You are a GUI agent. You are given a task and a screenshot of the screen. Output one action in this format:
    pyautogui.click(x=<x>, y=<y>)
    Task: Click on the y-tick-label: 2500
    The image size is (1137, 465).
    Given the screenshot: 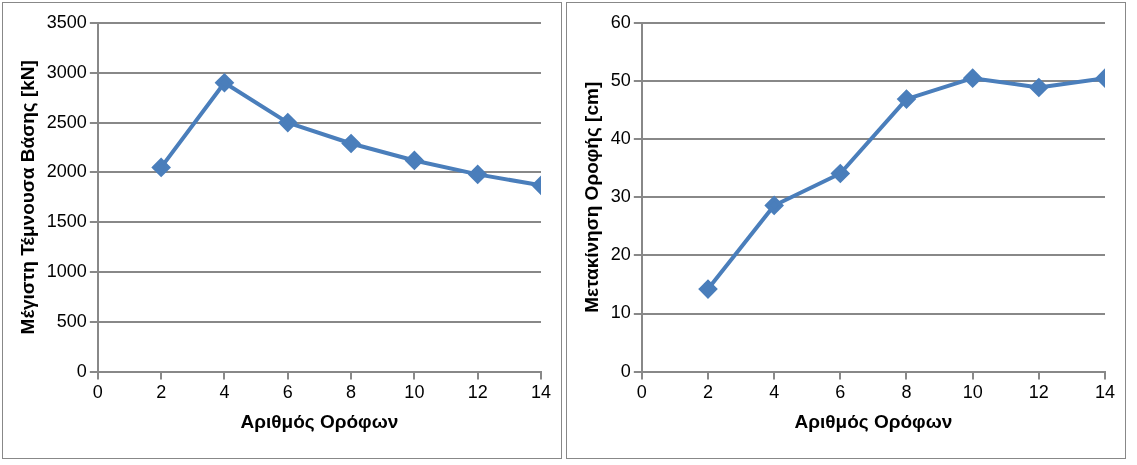 What is the action you would take?
    pyautogui.click(x=66, y=121)
    